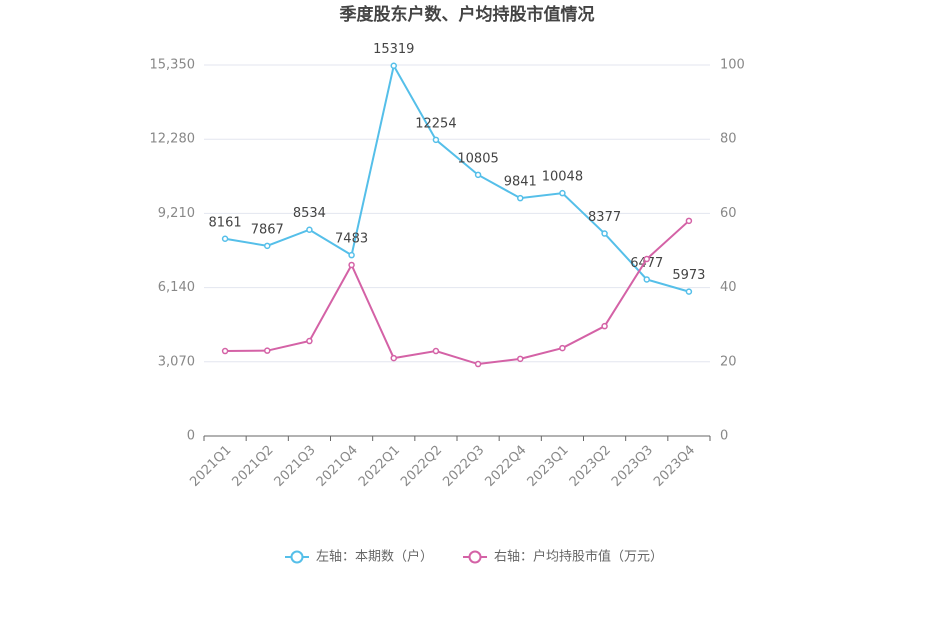 This screenshot has width=935, height=632. Describe the element at coordinates (351, 239) in the screenshot. I see `data-label: 7483` at that location.